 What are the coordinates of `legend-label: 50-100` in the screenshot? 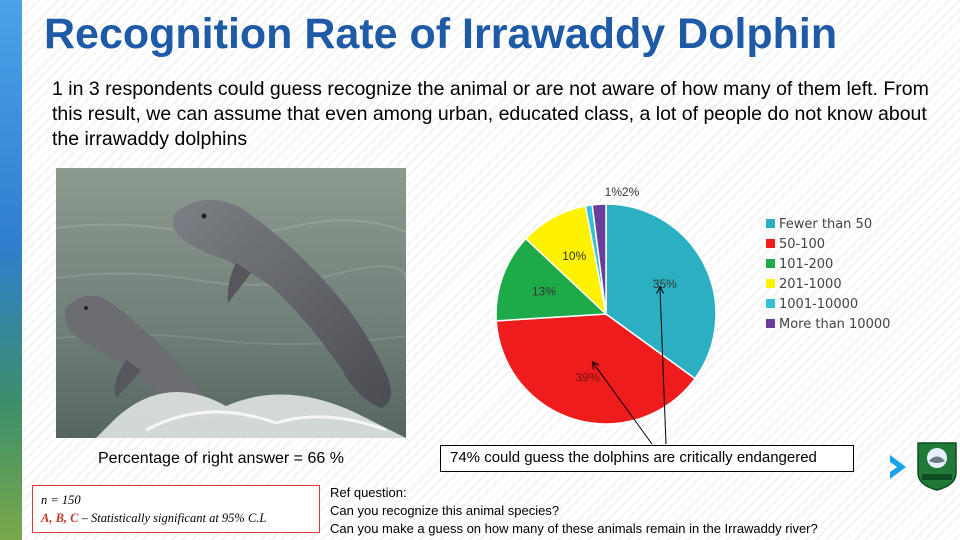 It's located at (802, 244).